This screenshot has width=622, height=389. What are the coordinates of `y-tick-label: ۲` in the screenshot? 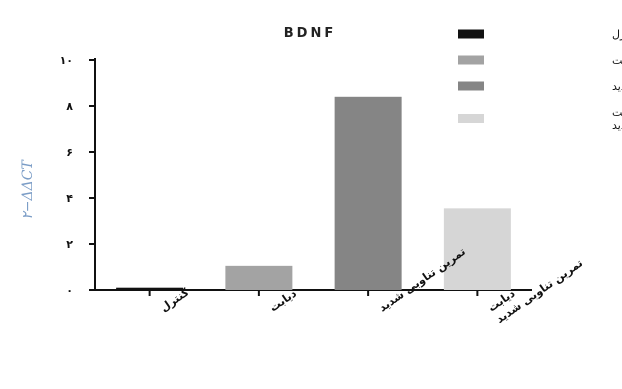 It's located at (69, 244).